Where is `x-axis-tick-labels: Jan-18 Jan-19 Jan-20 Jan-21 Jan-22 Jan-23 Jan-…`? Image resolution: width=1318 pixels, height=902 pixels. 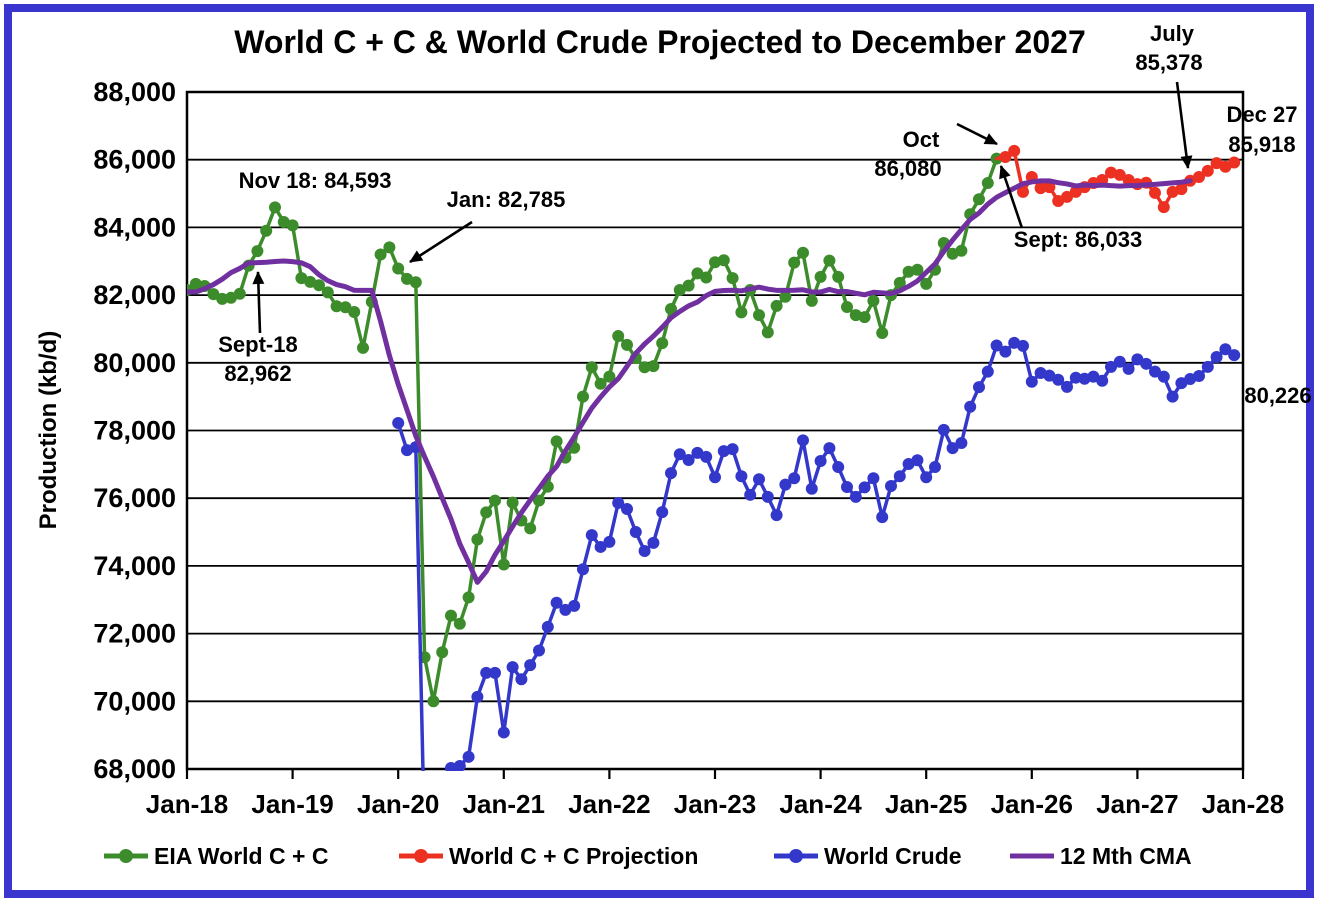
x-axis-tick-labels: Jan-18 Jan-19 Jan-20 Jan-21 Jan-22 Jan-23 Jan-… is located at coordinates (715, 794).